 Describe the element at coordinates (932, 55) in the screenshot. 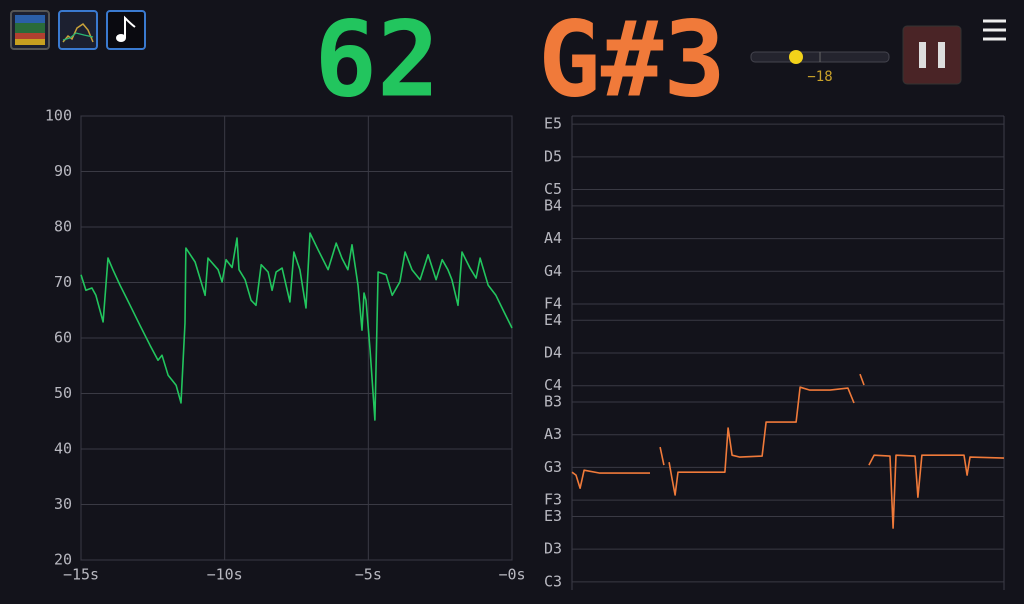

I see `pause-button` at that location.